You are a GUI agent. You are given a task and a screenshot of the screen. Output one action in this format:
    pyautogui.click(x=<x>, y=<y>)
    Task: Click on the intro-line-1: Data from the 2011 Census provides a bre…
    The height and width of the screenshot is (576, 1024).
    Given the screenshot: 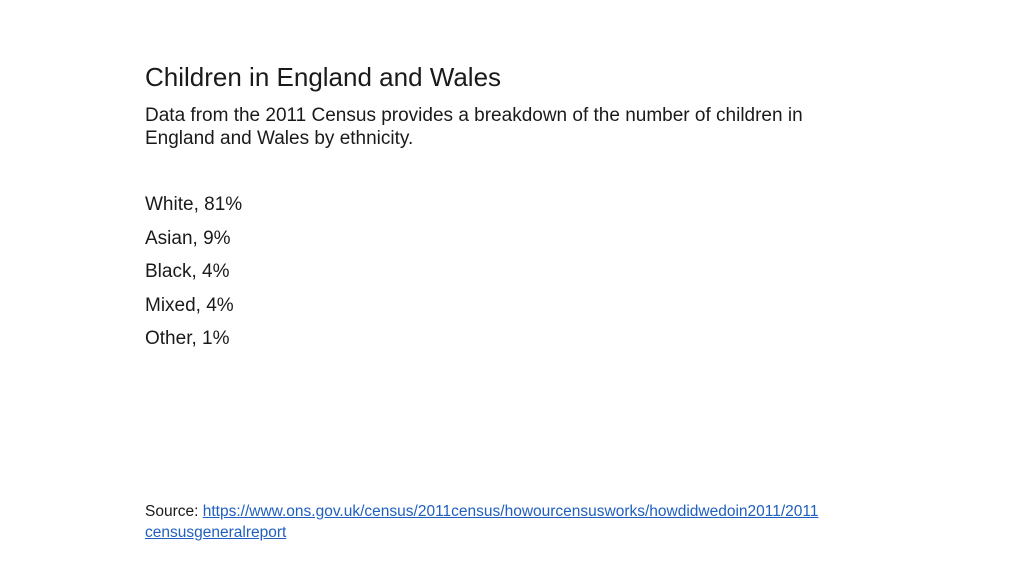 What is the action you would take?
    pyautogui.click(x=474, y=115)
    